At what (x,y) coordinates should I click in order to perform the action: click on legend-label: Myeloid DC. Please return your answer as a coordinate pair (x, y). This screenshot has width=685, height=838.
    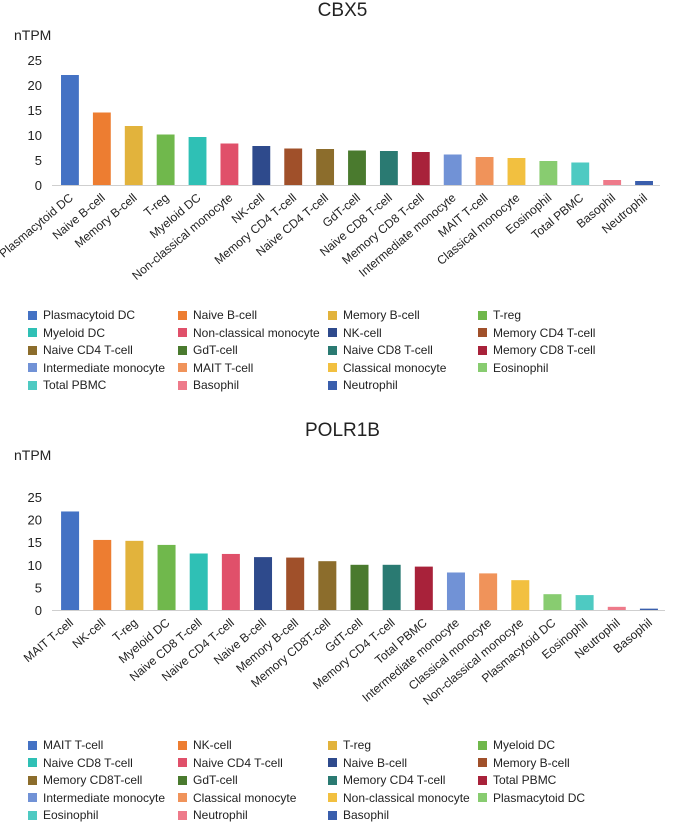
    Looking at the image, I should click on (74, 332).